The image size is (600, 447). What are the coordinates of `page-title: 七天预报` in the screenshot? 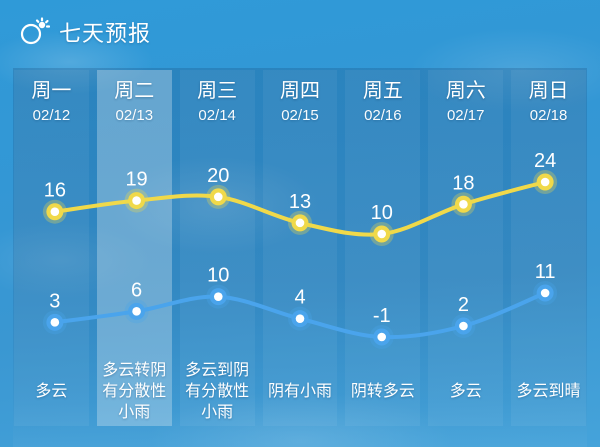 It's located at (105, 33).